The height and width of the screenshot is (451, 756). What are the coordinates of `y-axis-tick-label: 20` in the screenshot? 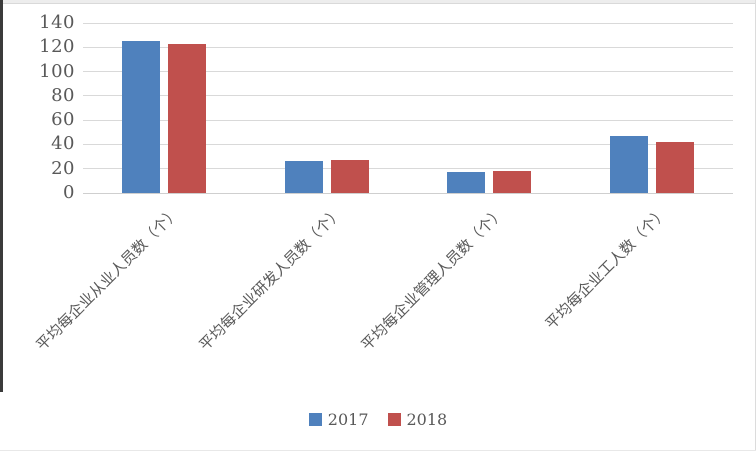 It's located at (63, 168).